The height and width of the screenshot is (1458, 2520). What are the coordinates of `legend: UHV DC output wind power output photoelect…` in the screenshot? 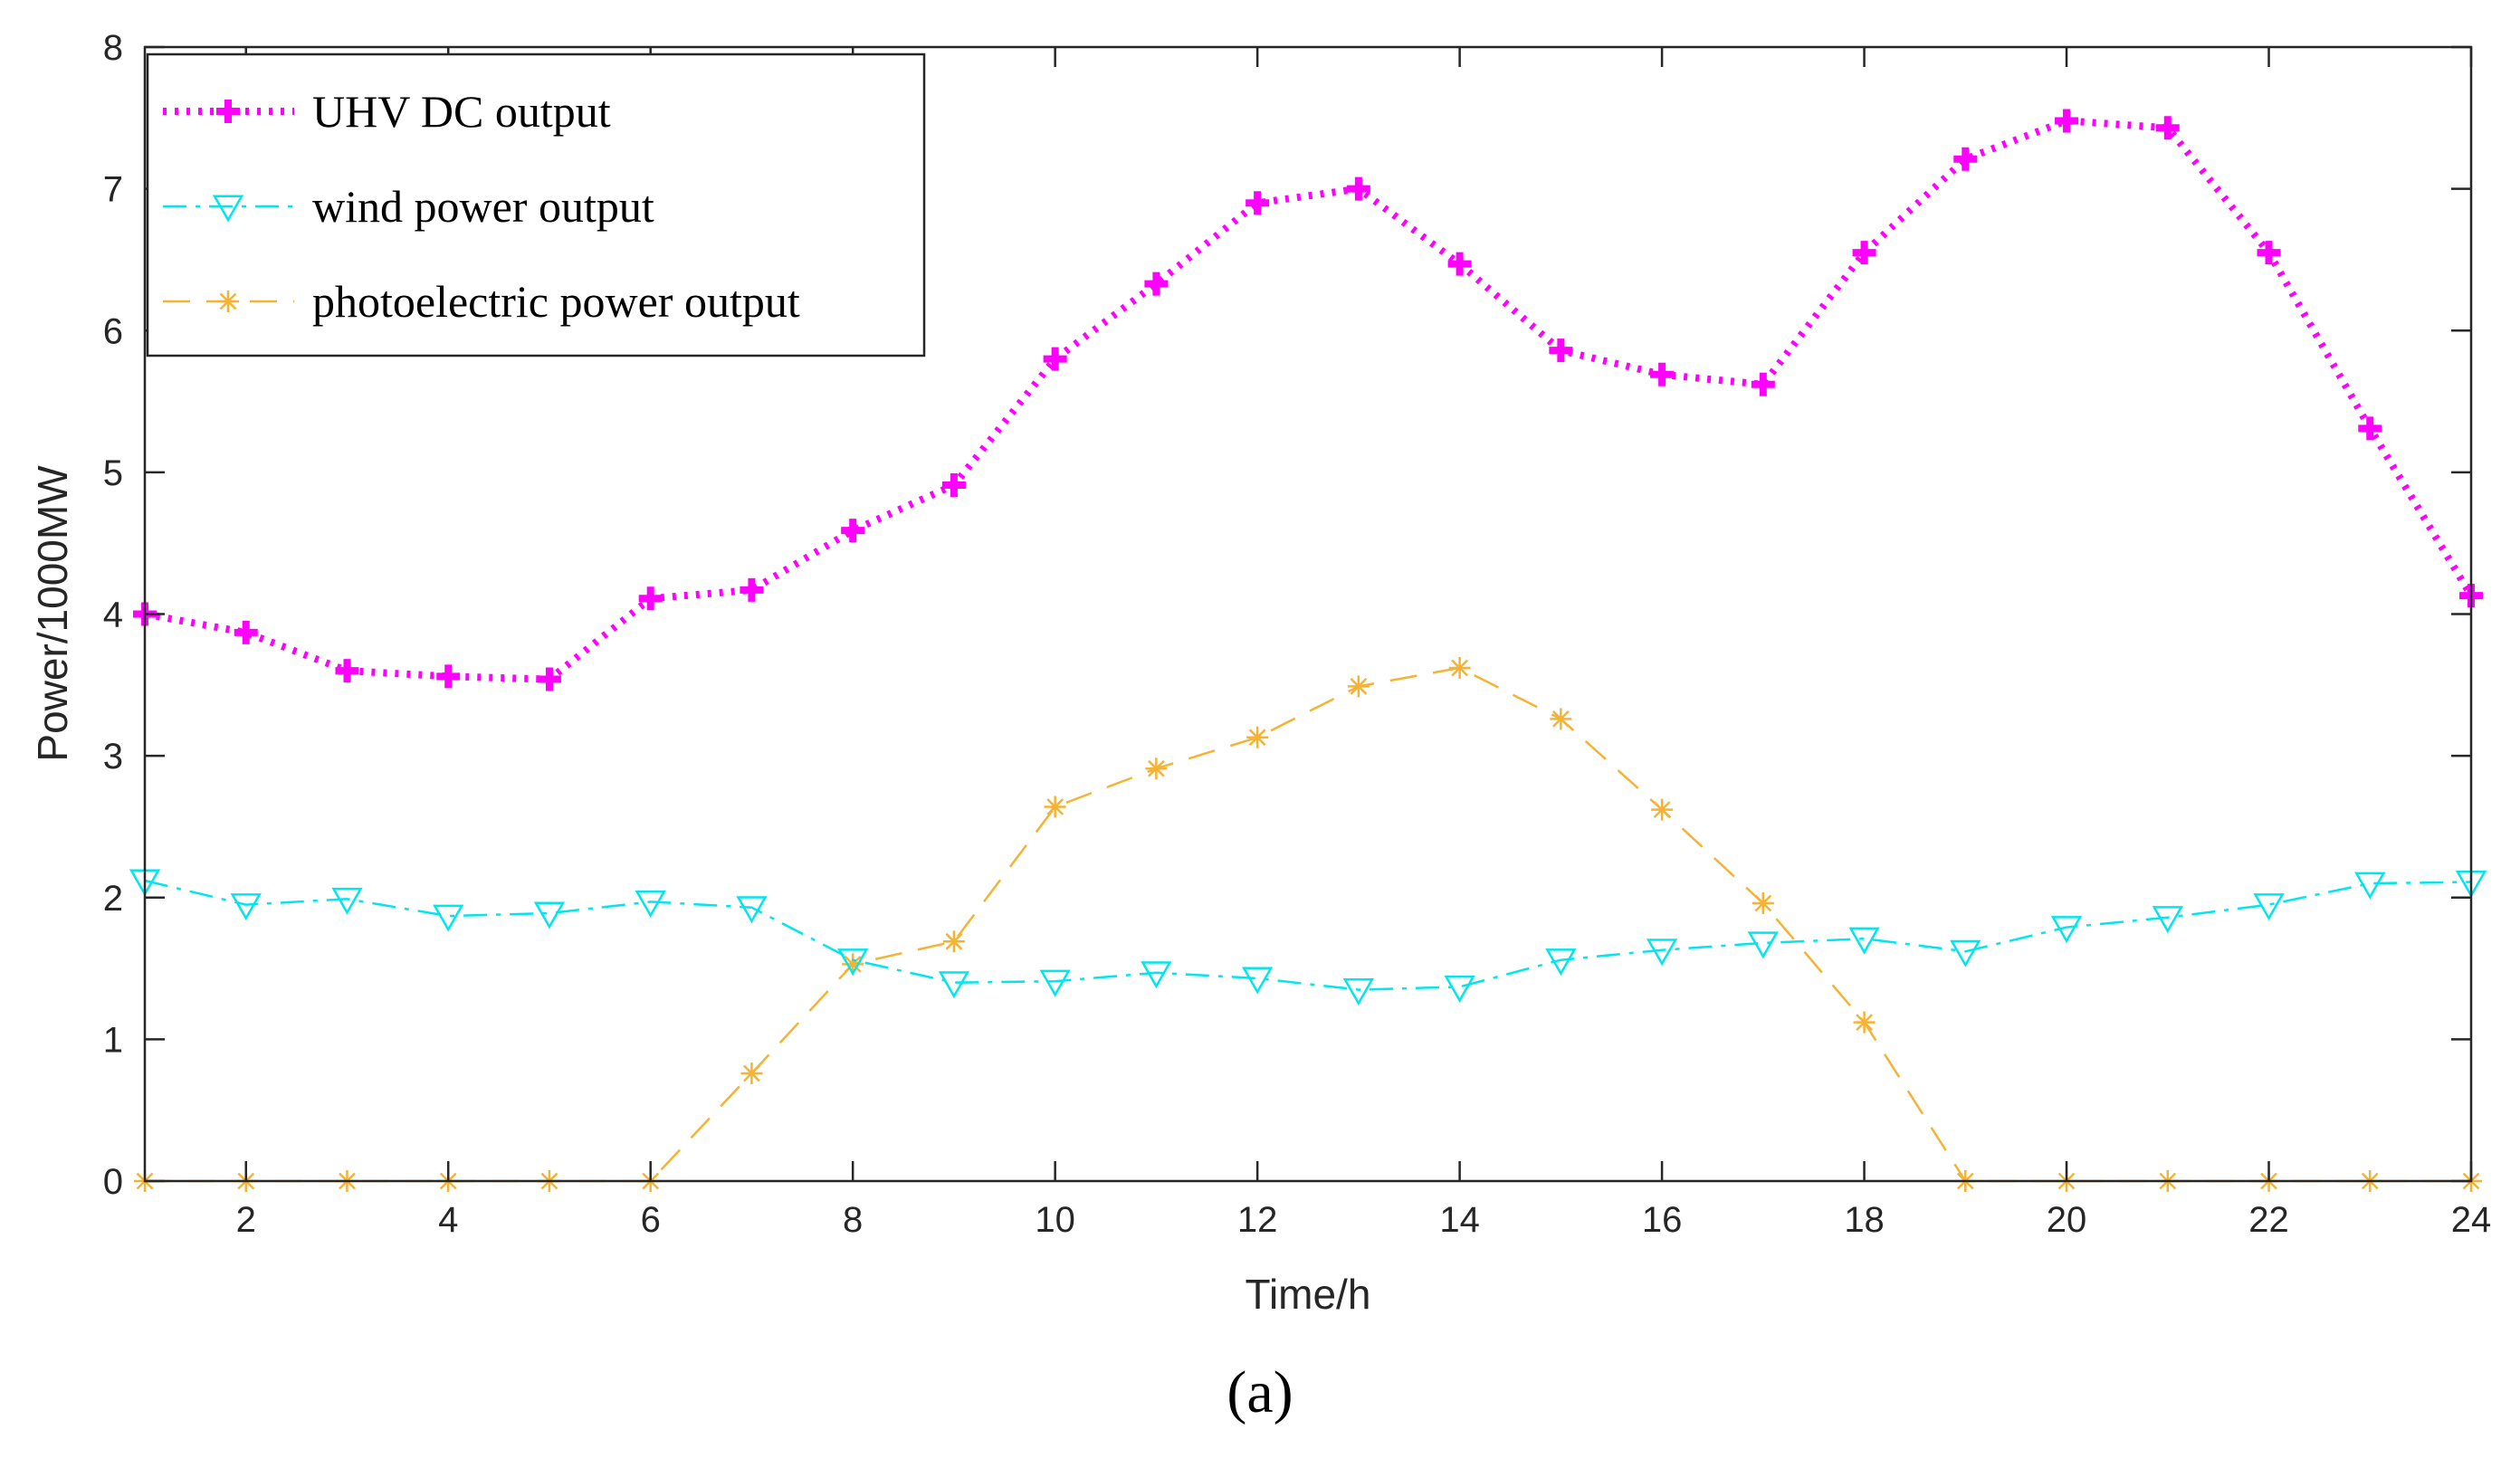 It's located at (536, 204).